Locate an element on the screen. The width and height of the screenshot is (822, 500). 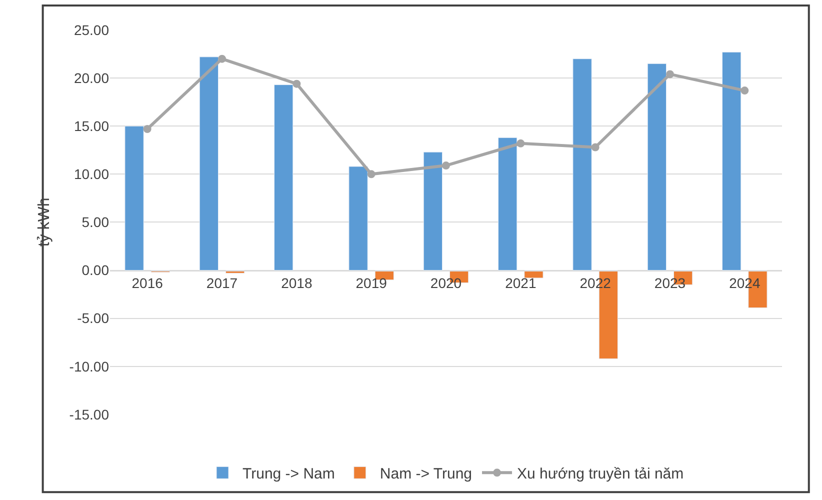
y-tick-label: -5.00 is located at coordinates (93, 318).